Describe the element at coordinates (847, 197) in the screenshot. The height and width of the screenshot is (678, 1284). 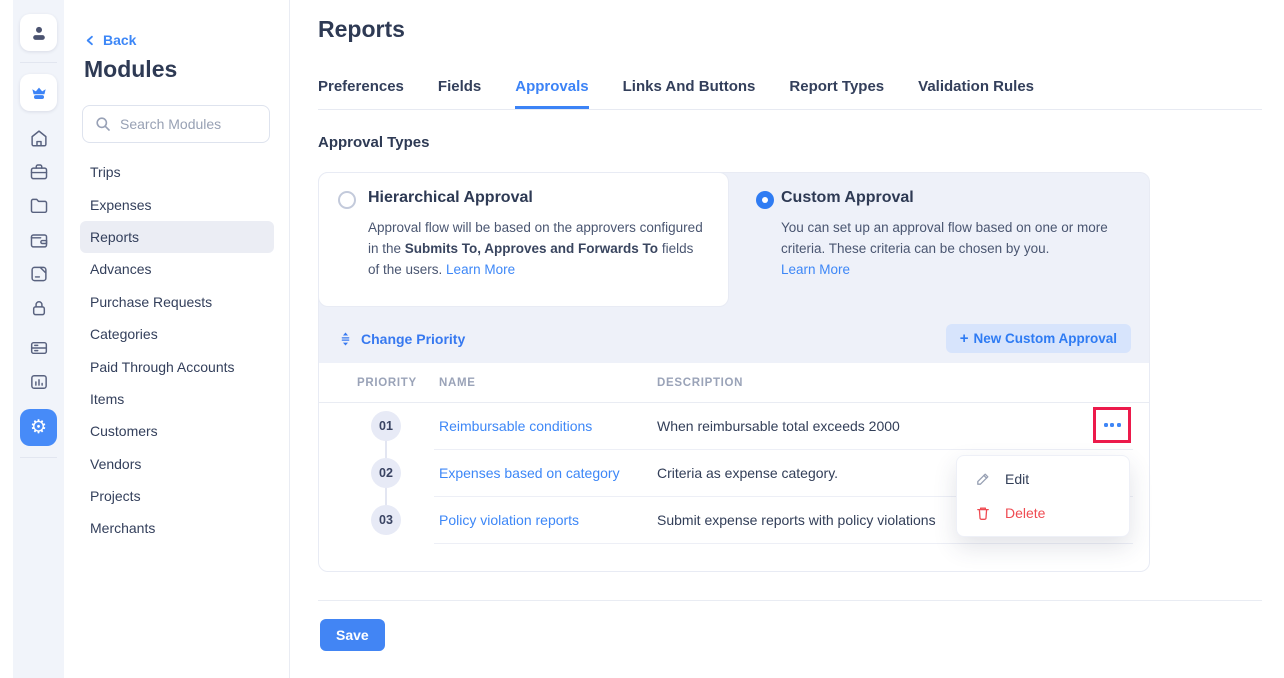
I see `custom-approval-title: Custom Approval` at that location.